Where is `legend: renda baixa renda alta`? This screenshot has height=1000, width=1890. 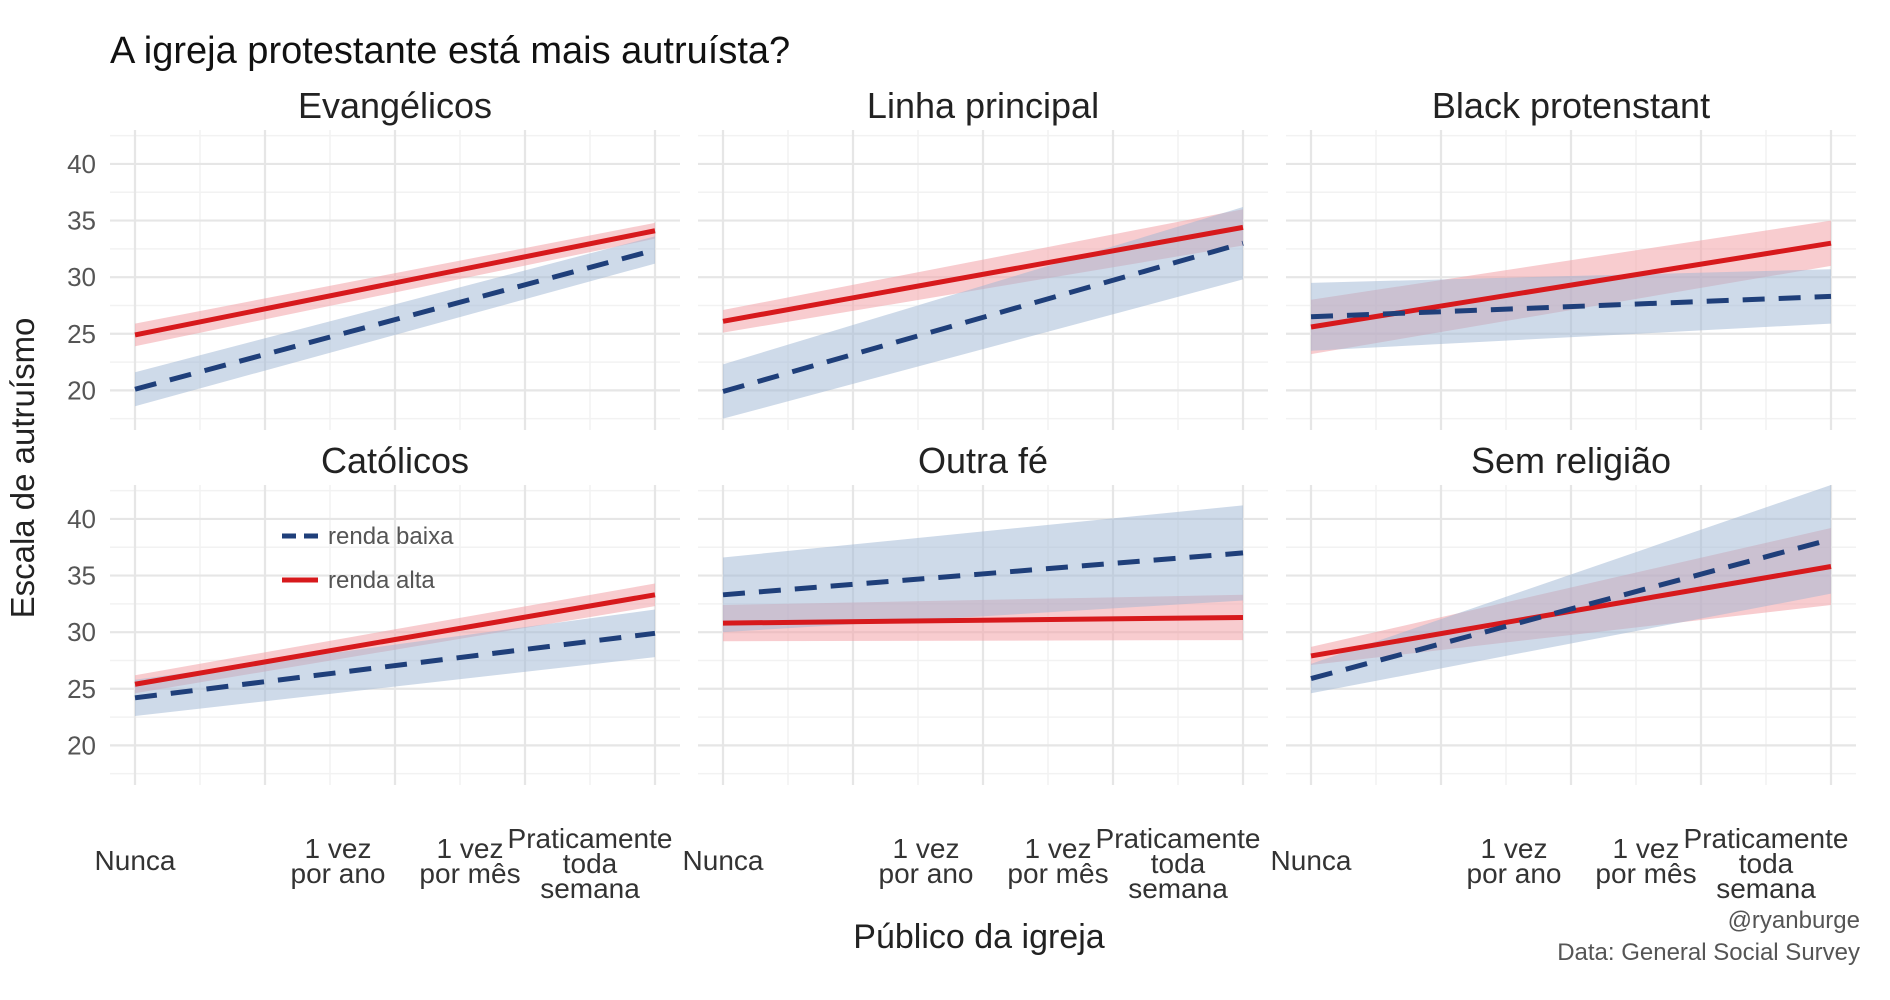
legend: renda baixa renda alta is located at coordinates (368, 558).